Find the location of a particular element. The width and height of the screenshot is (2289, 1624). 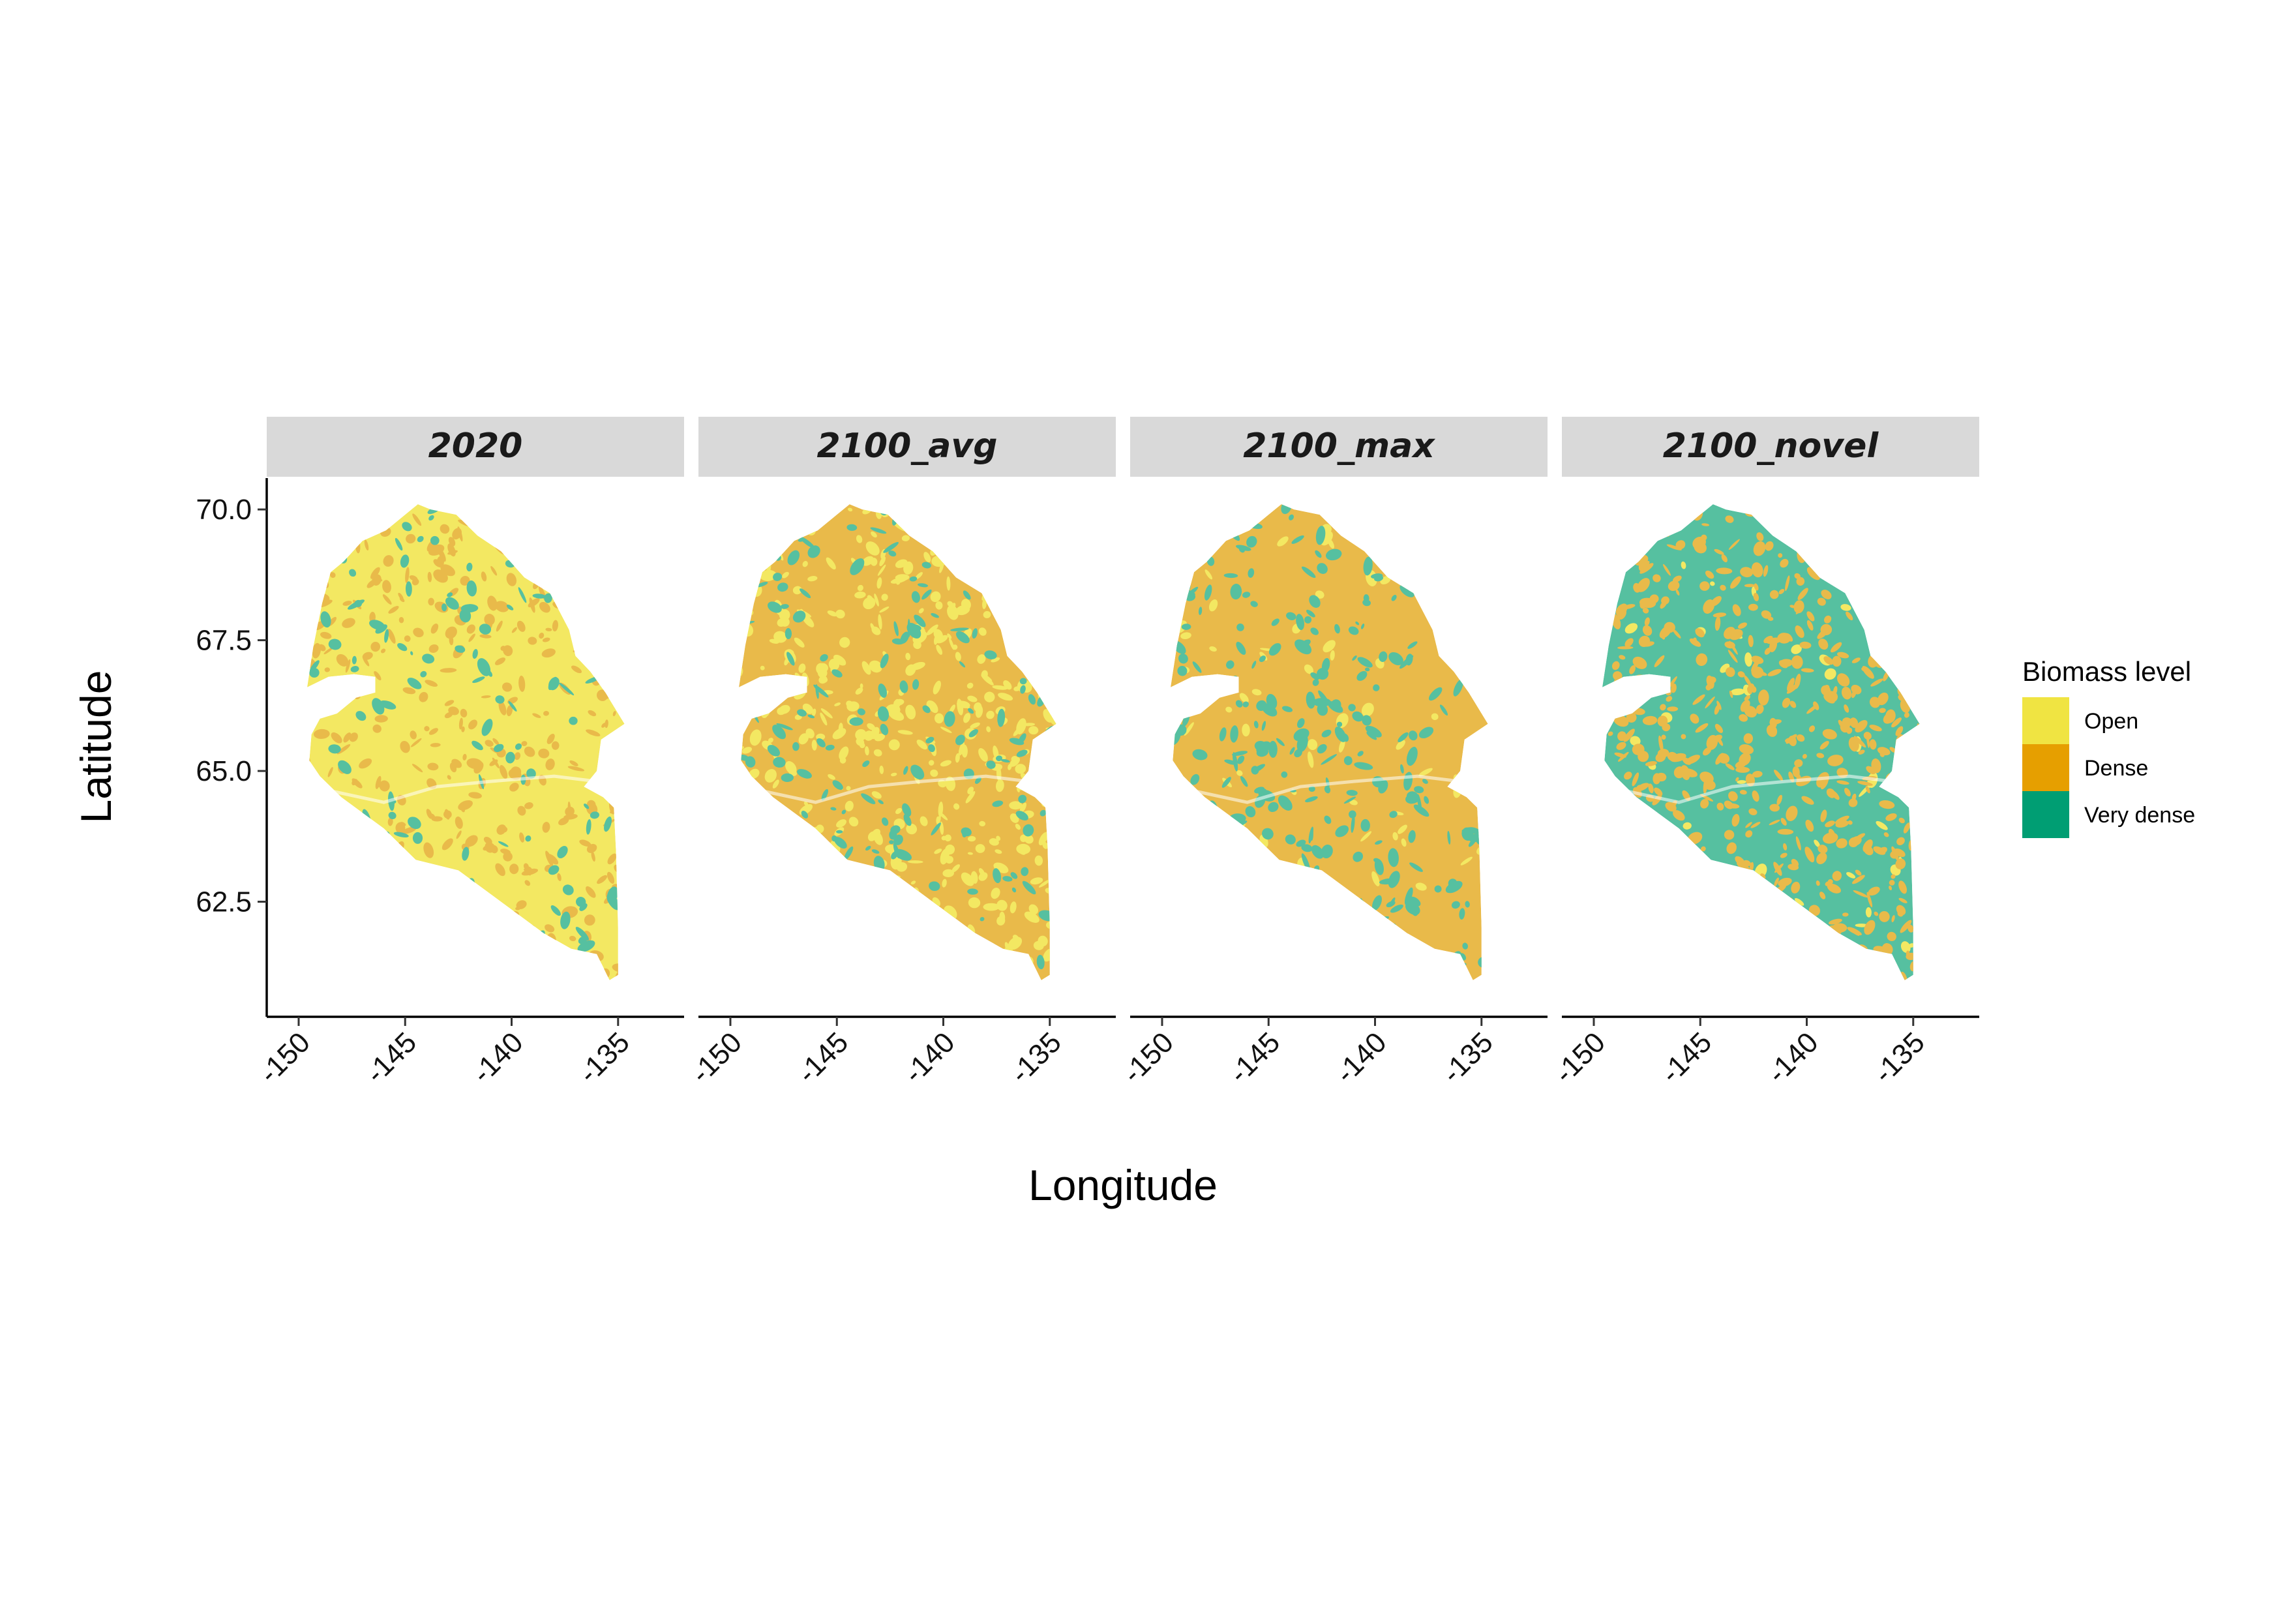

y-tick-label: 67.5 is located at coordinates (224, 641).